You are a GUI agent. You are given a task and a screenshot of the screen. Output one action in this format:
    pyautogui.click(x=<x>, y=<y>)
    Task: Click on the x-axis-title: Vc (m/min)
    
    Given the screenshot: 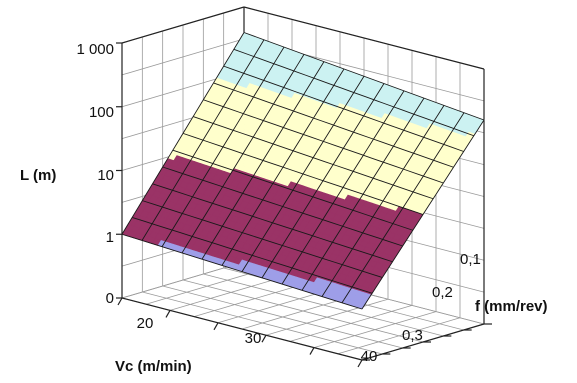 What is the action you would take?
    pyautogui.click(x=153, y=366)
    